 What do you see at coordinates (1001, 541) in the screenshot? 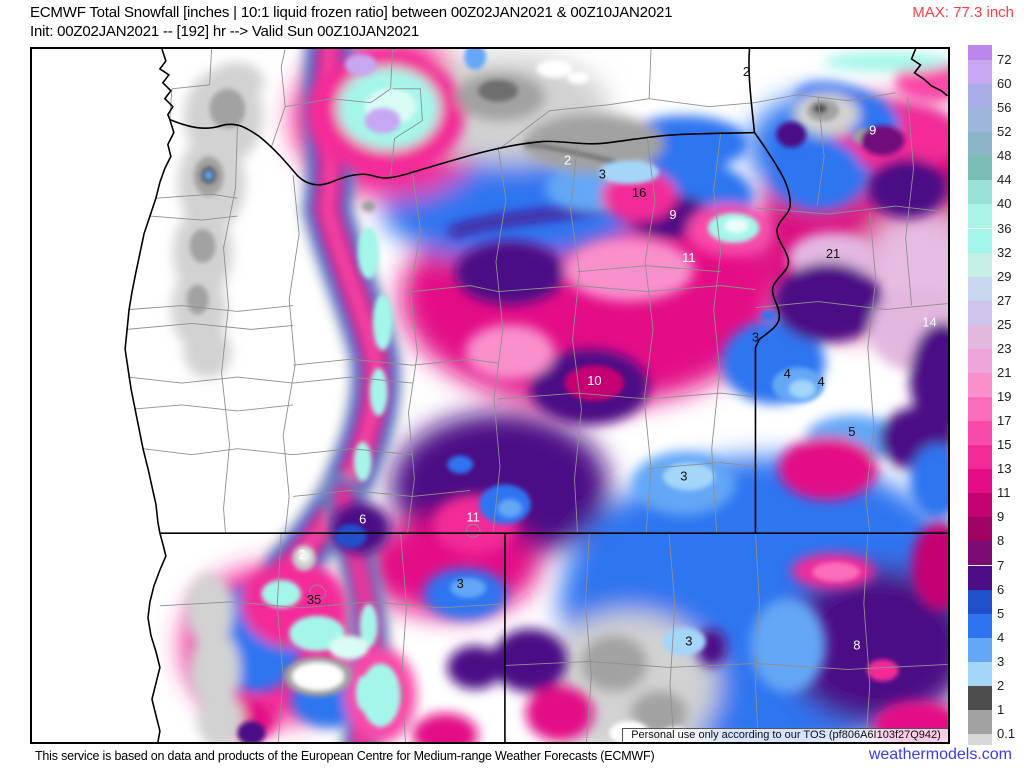
I see `colorbar-tick-label: 8` at bounding box center [1001, 541].